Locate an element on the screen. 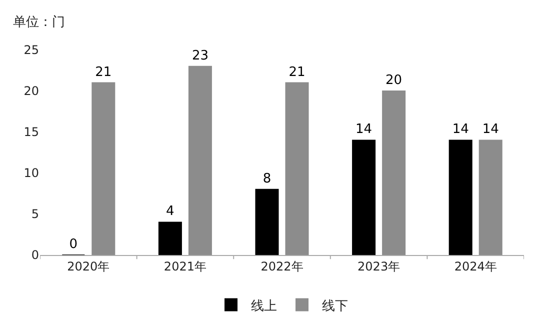 The height and width of the screenshot is (330, 534). data-label: 0 is located at coordinates (73, 244).